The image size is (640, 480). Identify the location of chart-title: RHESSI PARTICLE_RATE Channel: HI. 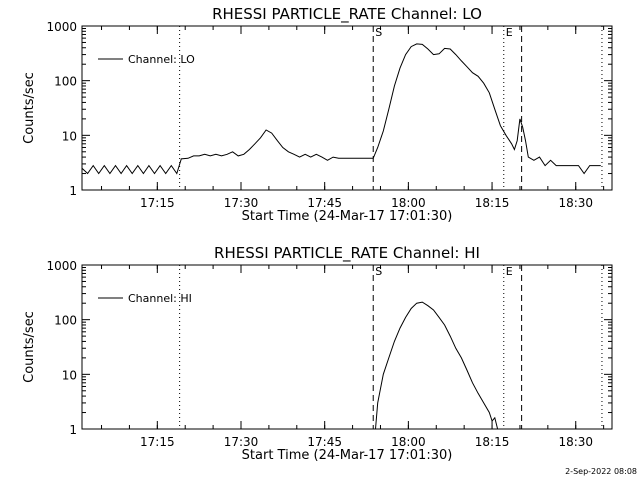
(347, 253).